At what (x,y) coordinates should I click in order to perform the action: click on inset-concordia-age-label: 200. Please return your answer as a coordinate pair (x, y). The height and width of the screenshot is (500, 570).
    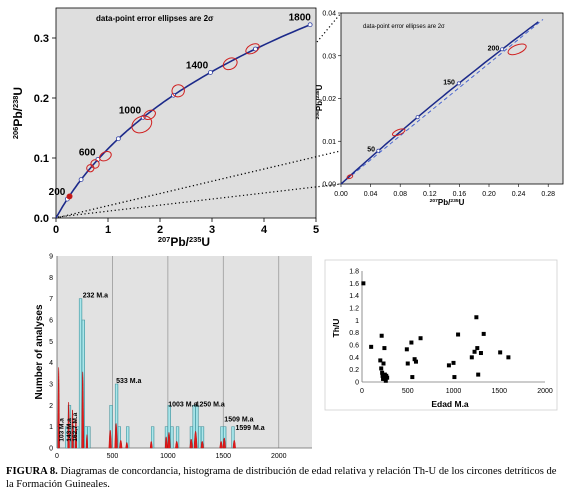
    Looking at the image, I should click on (494, 48).